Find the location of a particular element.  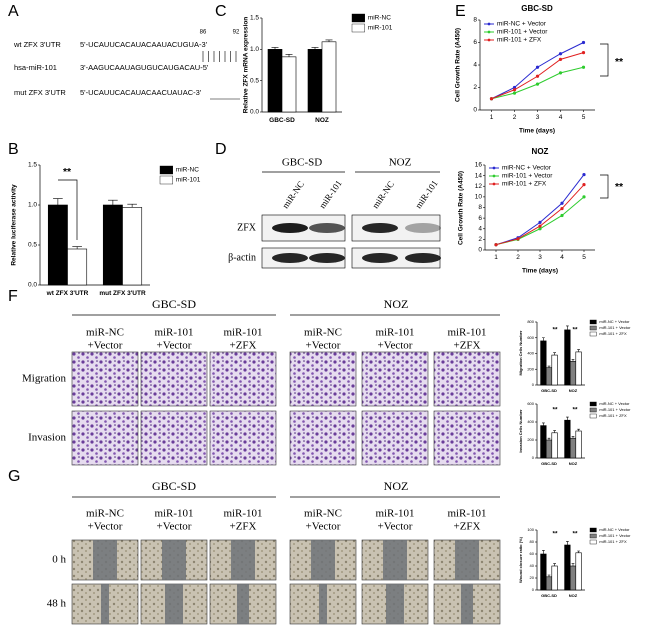

x-tick-label: 4 is located at coordinates (561, 117).